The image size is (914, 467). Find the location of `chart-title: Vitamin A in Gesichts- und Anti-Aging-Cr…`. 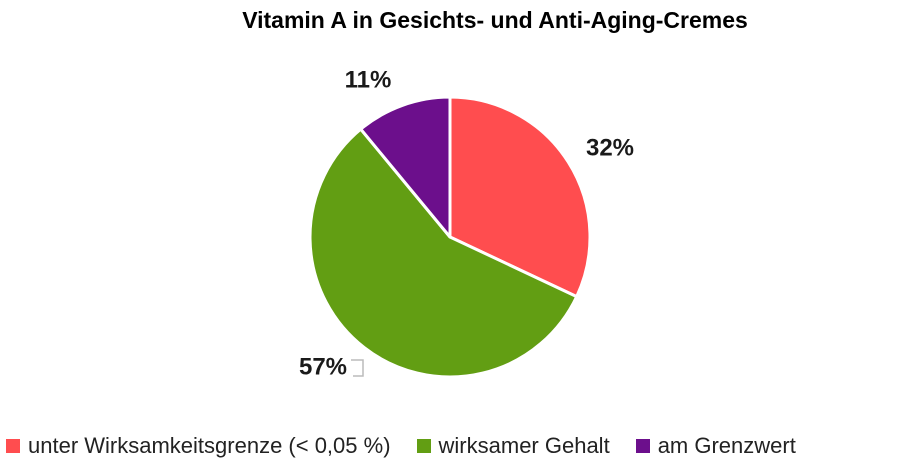

chart-title: Vitamin A in Gesichts- und Anti-Aging-Cr… is located at coordinates (495, 20).